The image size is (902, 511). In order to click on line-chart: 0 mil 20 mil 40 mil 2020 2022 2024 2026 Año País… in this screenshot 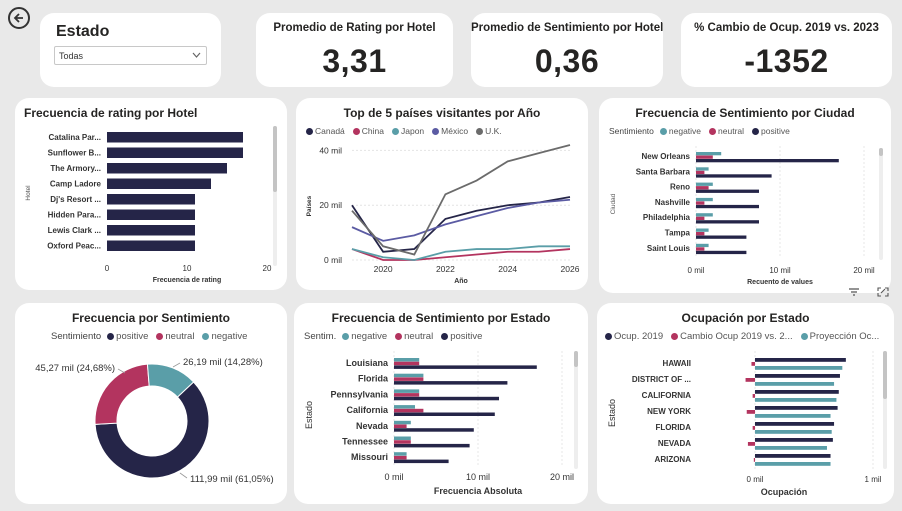, I will do `click(443, 214)`.